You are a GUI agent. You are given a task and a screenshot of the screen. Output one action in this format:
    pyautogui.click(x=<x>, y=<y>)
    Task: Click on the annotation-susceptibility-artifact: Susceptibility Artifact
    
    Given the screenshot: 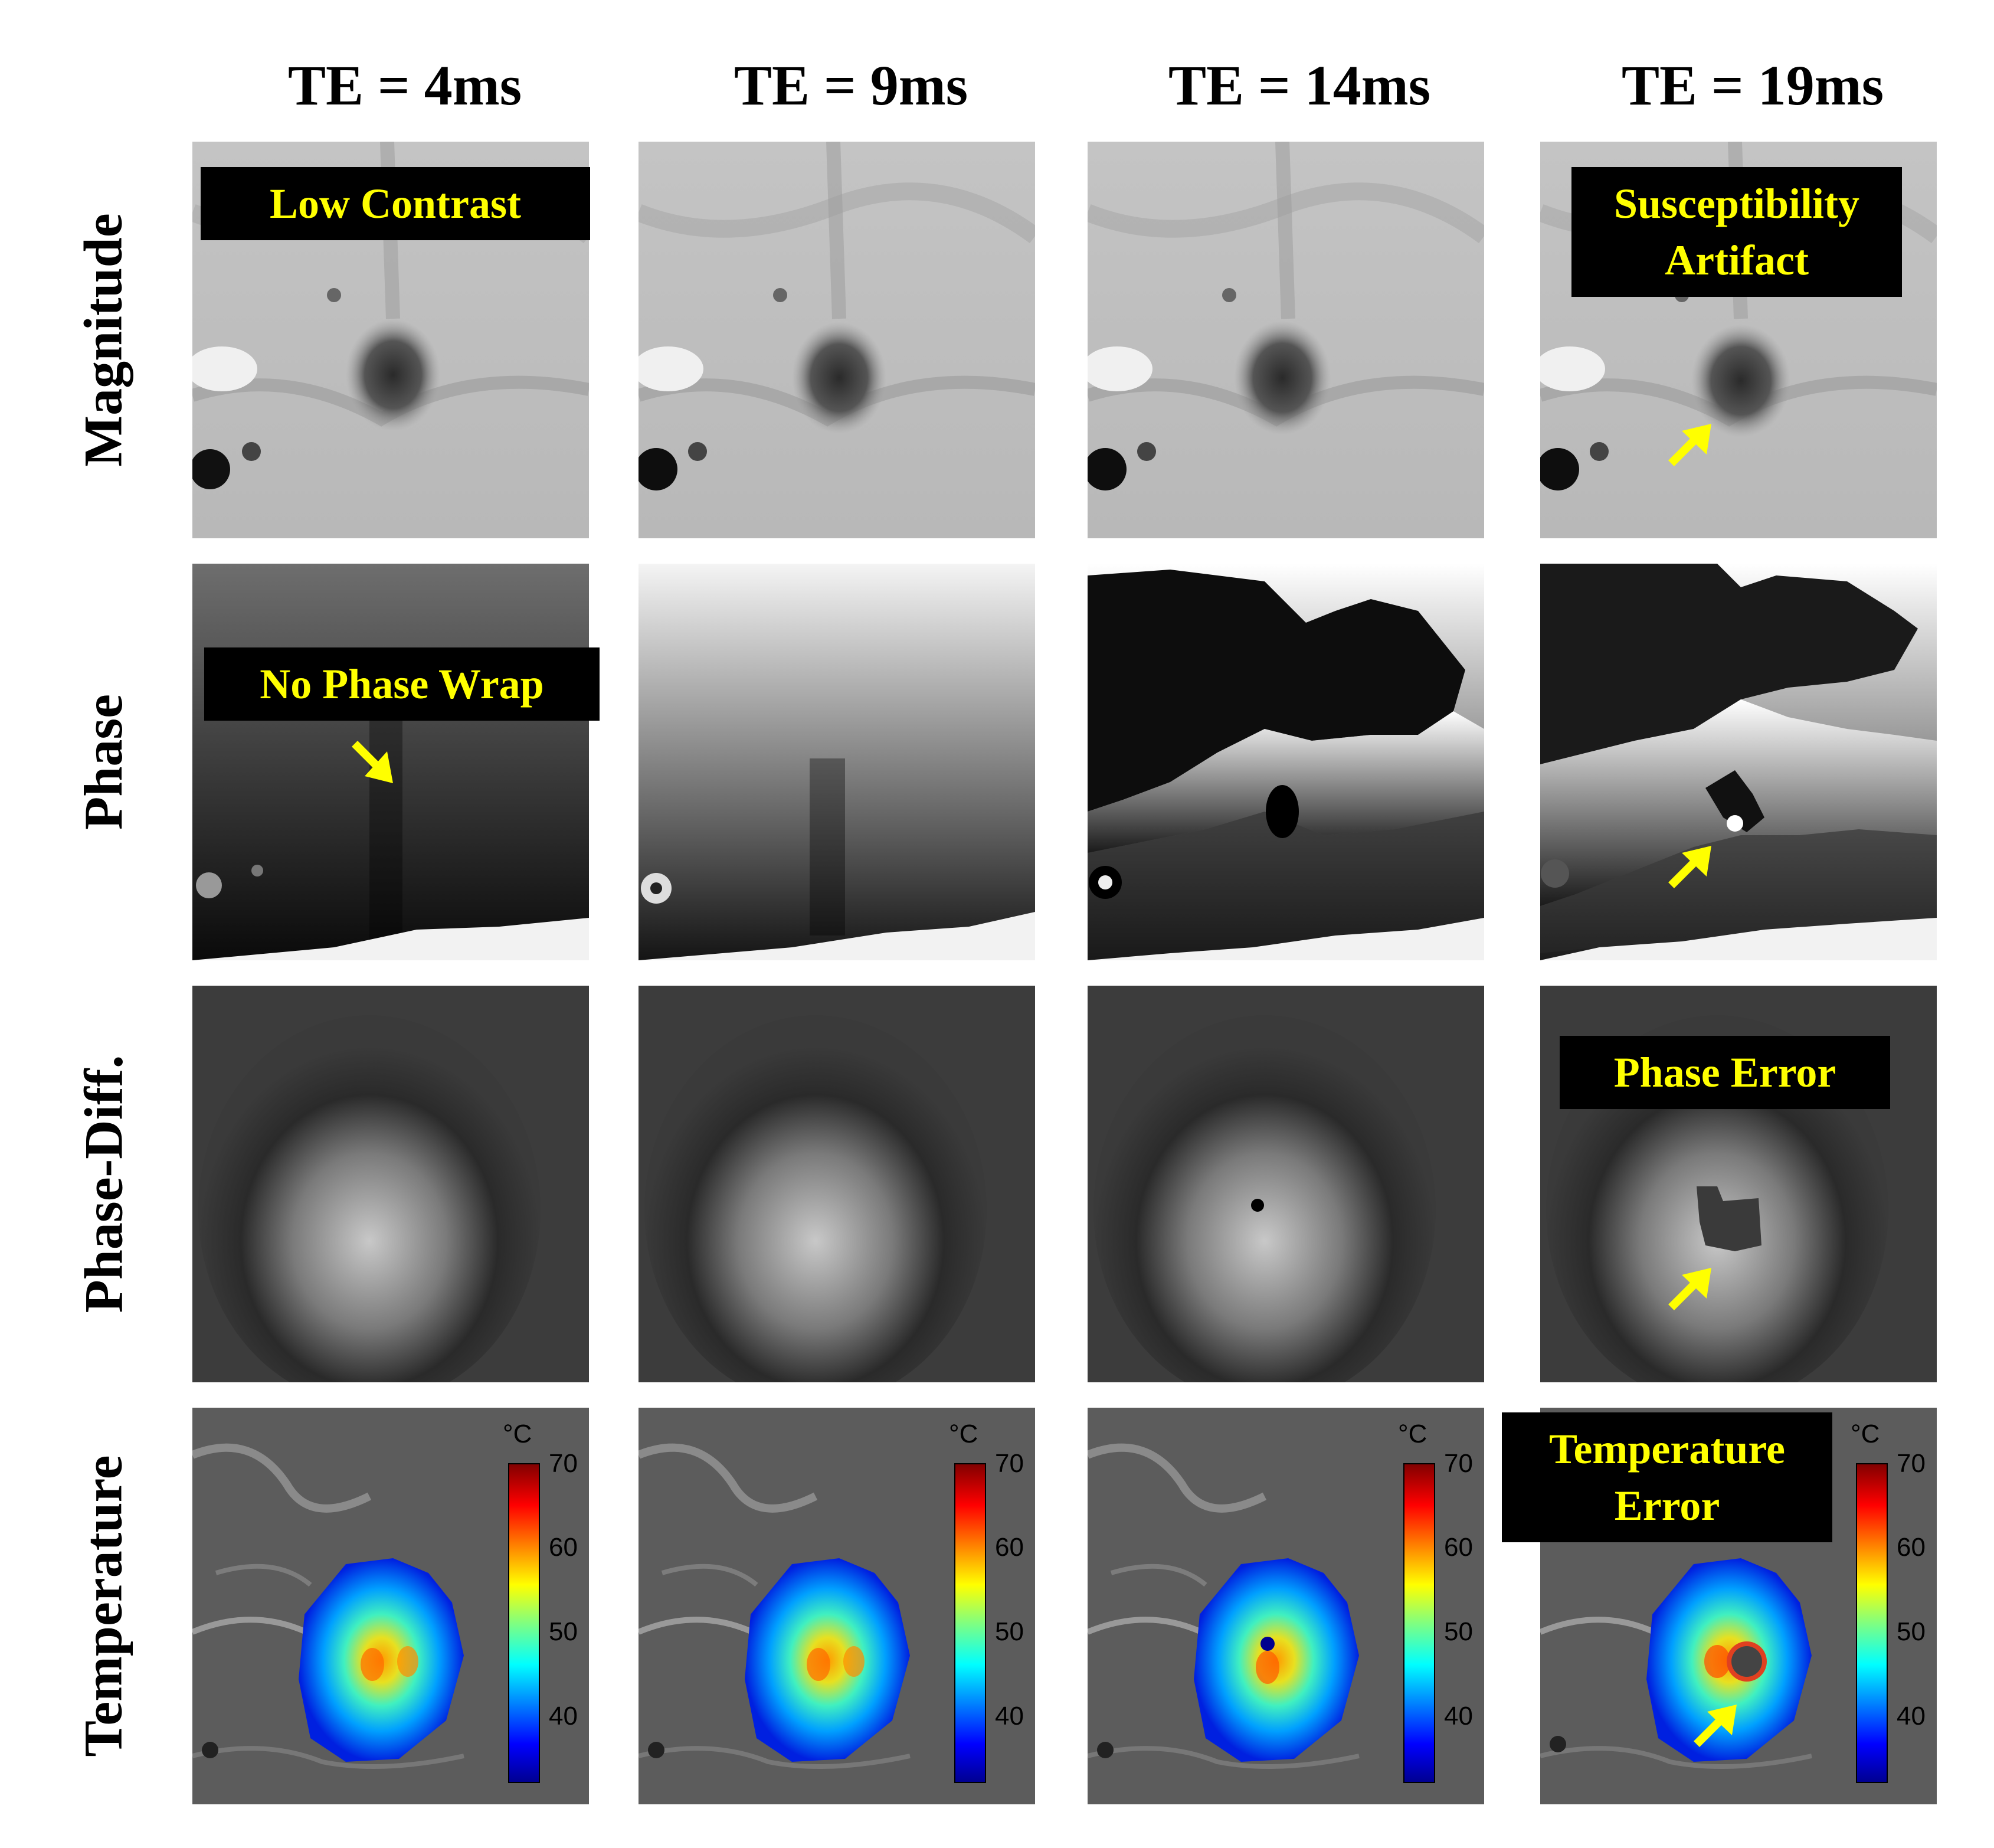 What is the action you would take?
    pyautogui.click(x=1736, y=232)
    